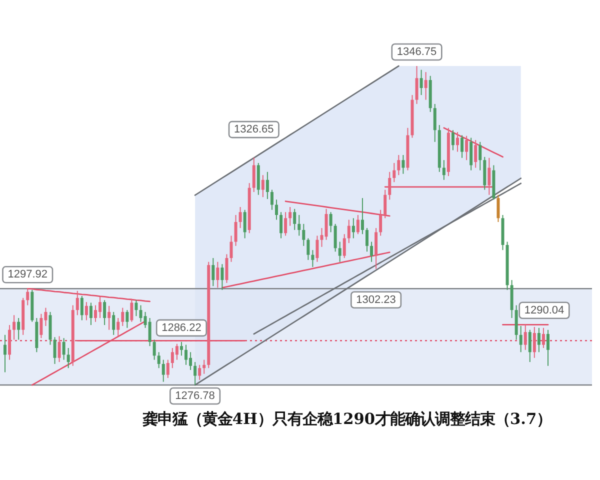 The image size is (600, 480). I want to click on annotation: 1302.23, so click(376, 300).